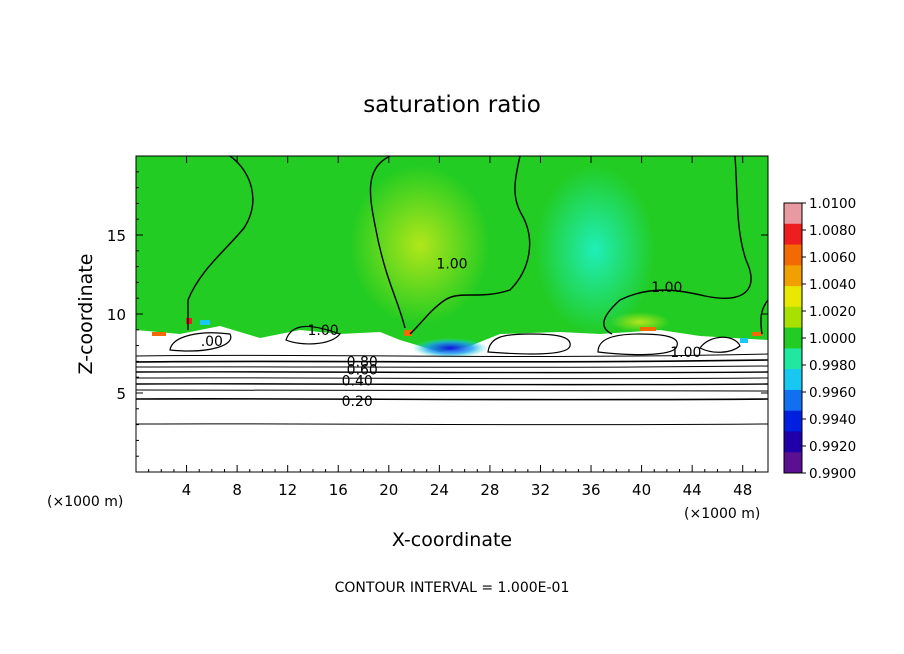 This screenshot has height=654, width=904. Describe the element at coordinates (237, 490) in the screenshot. I see `x-tick-label: 8` at that location.